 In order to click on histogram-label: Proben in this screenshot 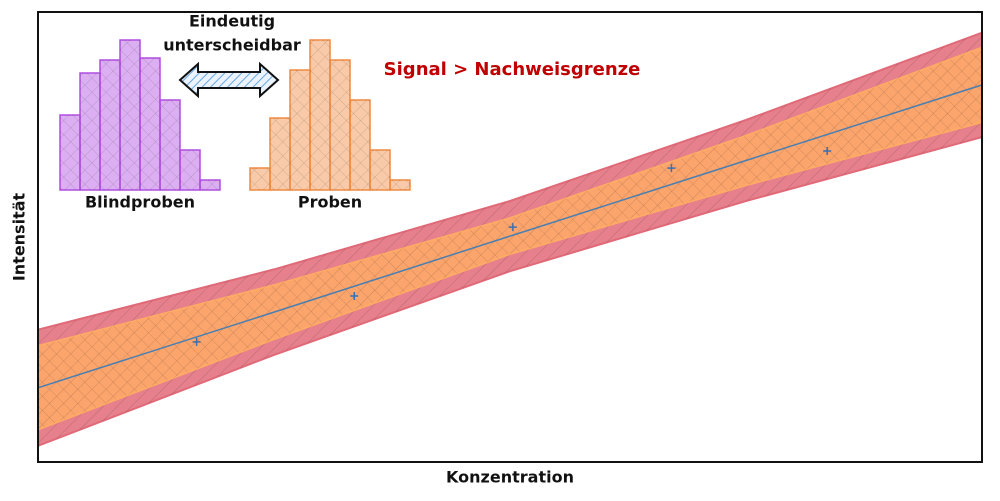, I will do `click(330, 202)`.